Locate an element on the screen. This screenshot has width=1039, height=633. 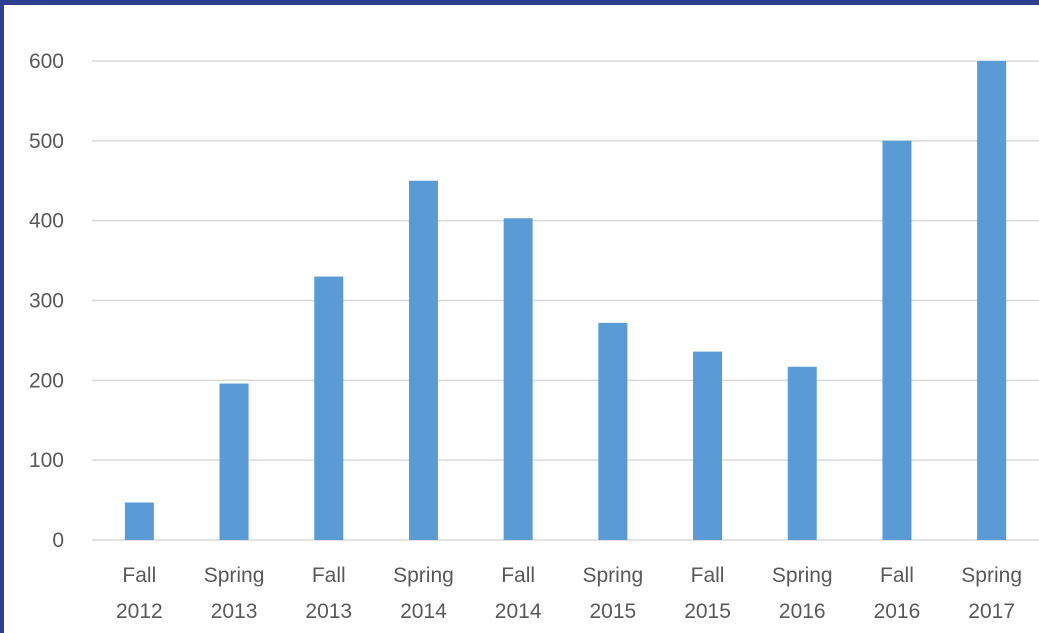
y-axis-ticks: 0 100 200 300 400 500 600 is located at coordinates (46, 301).